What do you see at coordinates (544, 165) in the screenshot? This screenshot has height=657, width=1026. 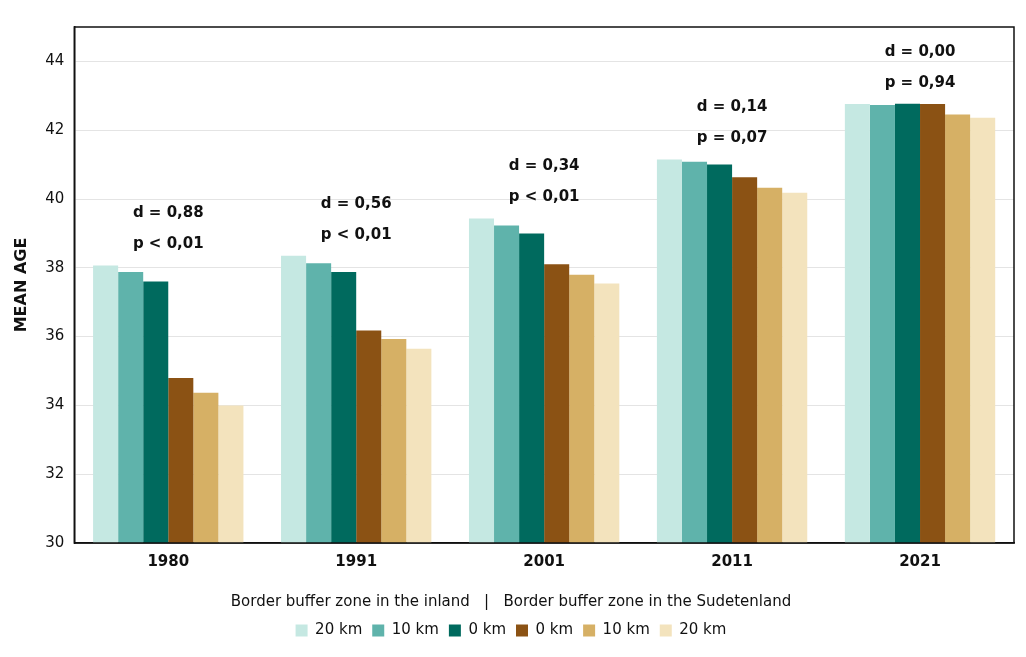 I see `annotation: d = 0,34` at bounding box center [544, 165].